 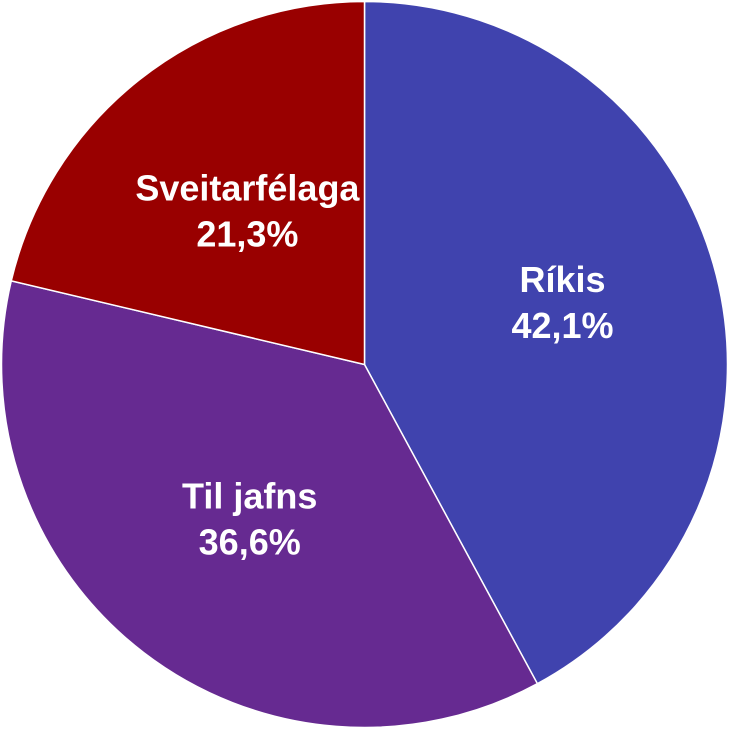 What do you see at coordinates (250, 541) in the screenshot?
I see `slice-value-label-1: 36,6%` at bounding box center [250, 541].